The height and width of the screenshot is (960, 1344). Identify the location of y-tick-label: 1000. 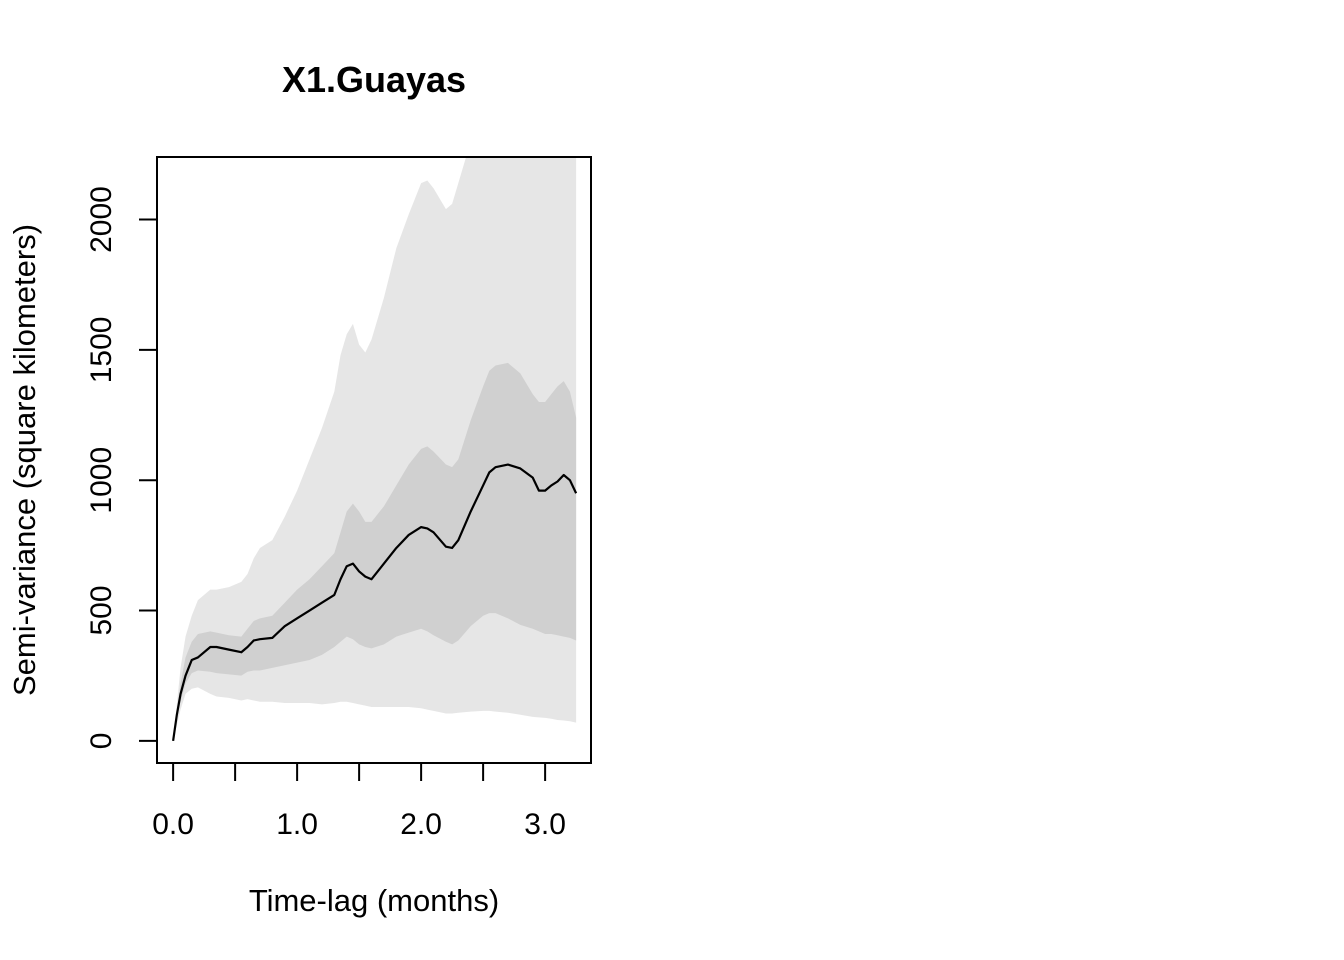
(101, 480).